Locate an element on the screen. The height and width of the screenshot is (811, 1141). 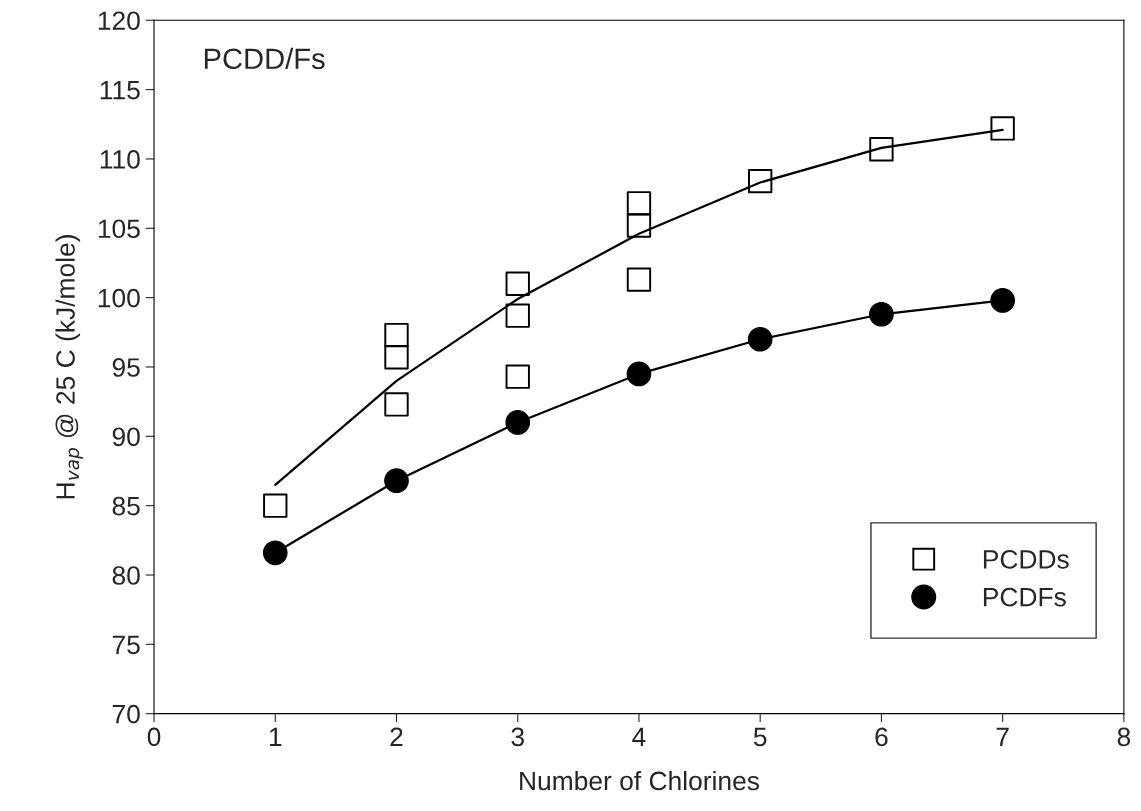
x-tick-label: 8 is located at coordinates (1124, 737).